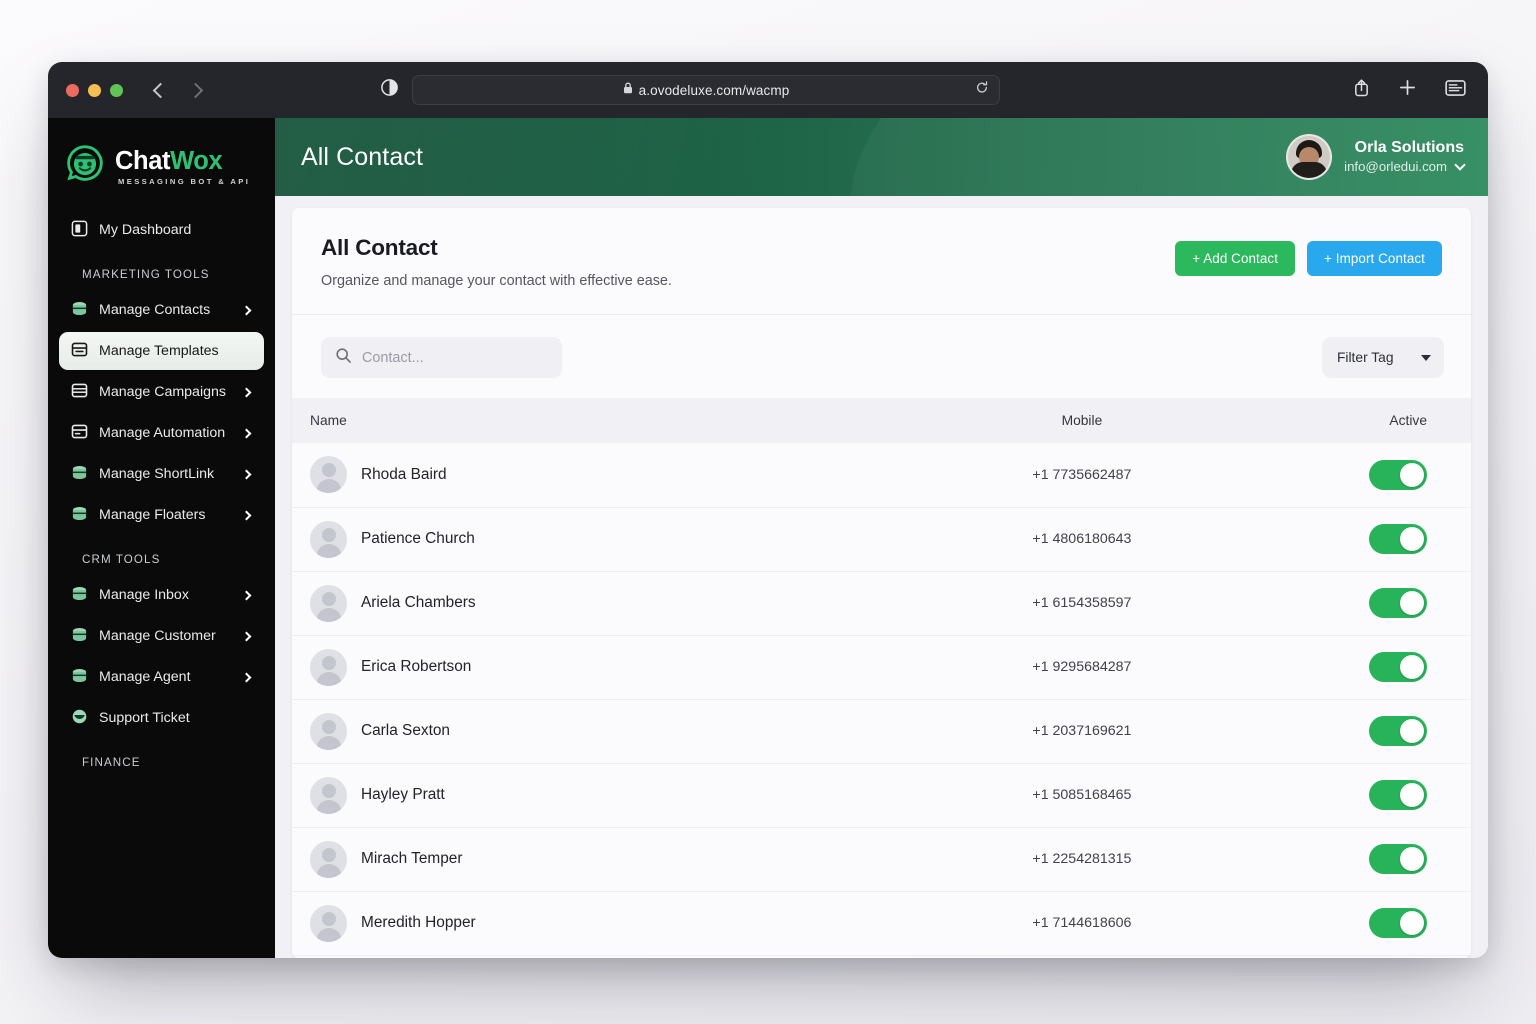 This screenshot has height=1024, width=1536. I want to click on search-box, so click(441, 357).